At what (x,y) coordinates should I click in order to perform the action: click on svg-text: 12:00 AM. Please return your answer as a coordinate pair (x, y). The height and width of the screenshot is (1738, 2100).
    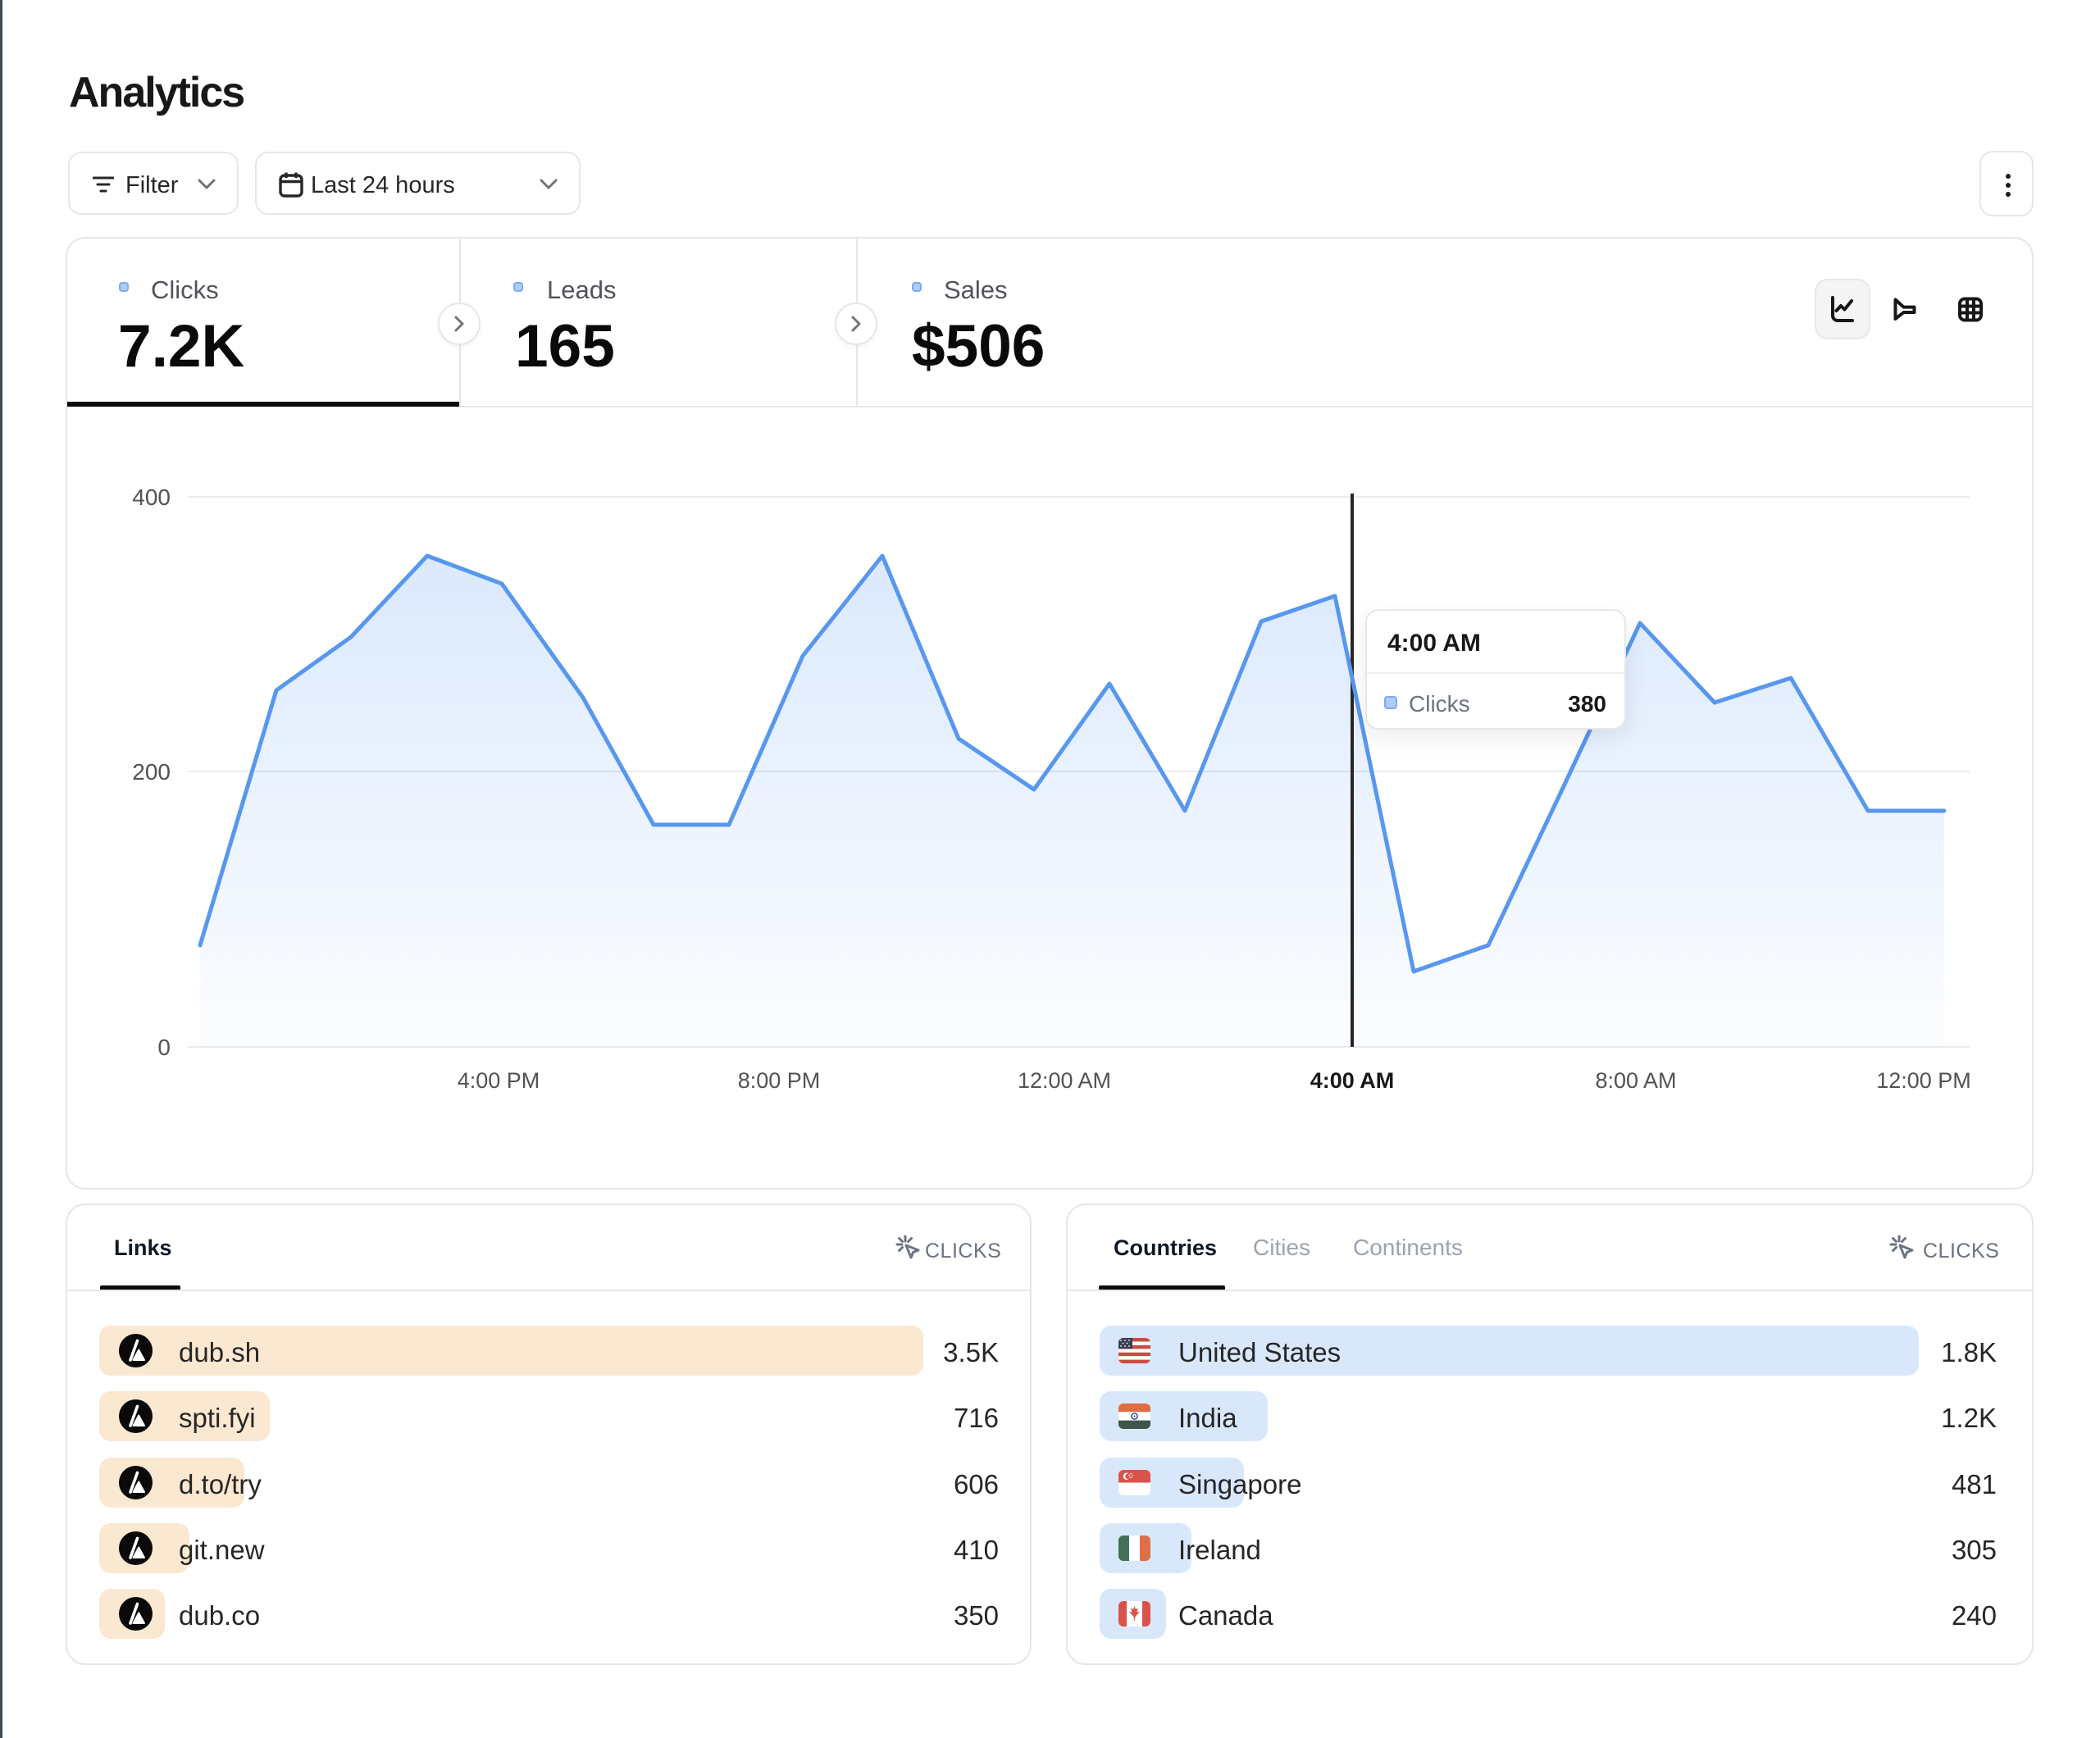
    Looking at the image, I should click on (1064, 1080).